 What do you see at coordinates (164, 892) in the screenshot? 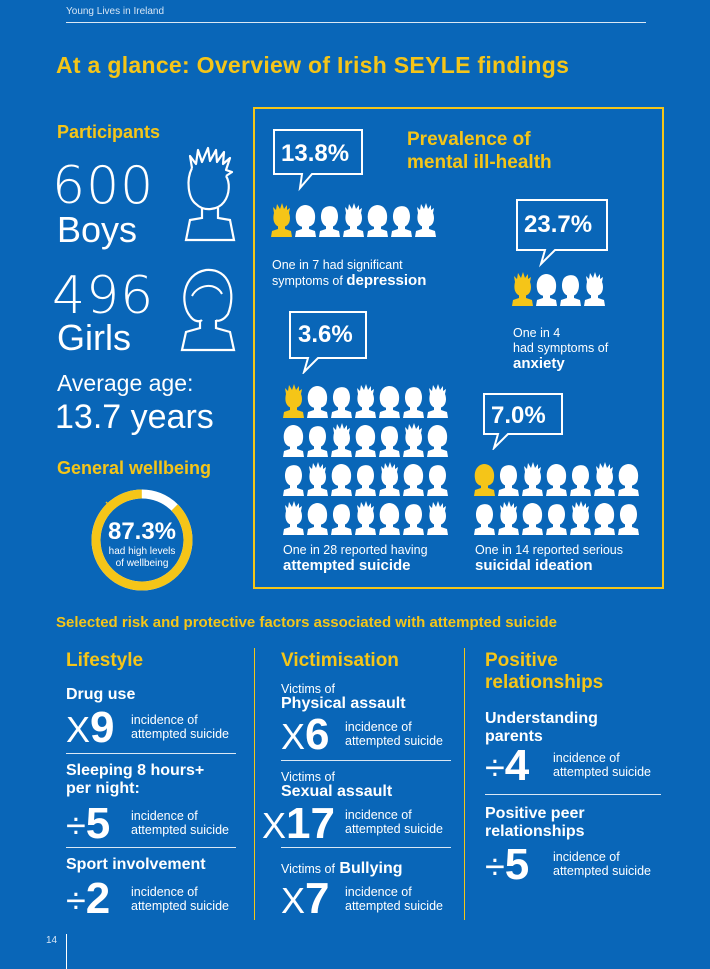
I see `sport-incidence-line-1: incidence of` at bounding box center [164, 892].